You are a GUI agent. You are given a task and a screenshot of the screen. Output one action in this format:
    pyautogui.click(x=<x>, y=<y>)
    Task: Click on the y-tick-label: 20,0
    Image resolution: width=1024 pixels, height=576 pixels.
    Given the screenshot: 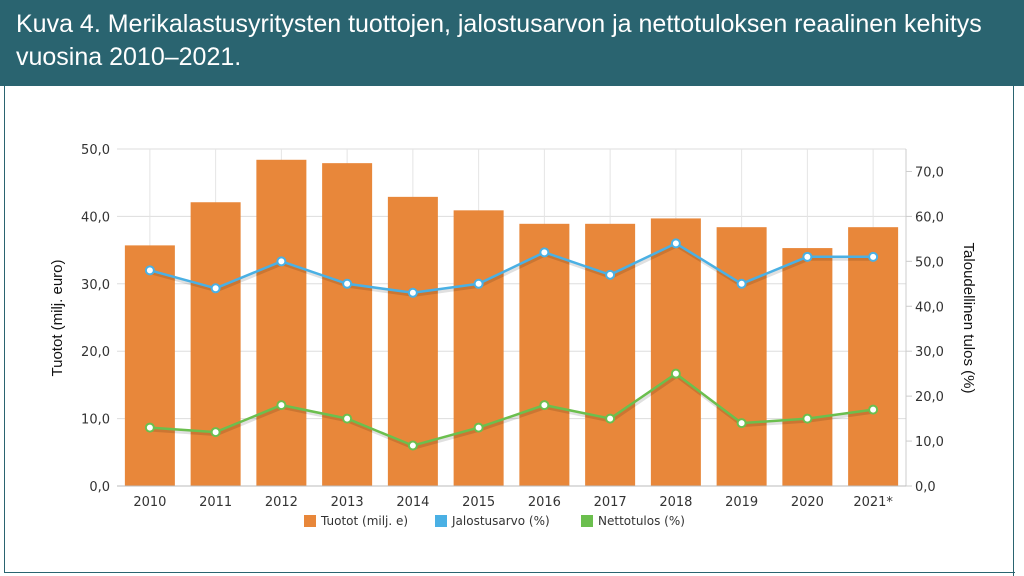 What is the action you would take?
    pyautogui.click(x=95, y=352)
    